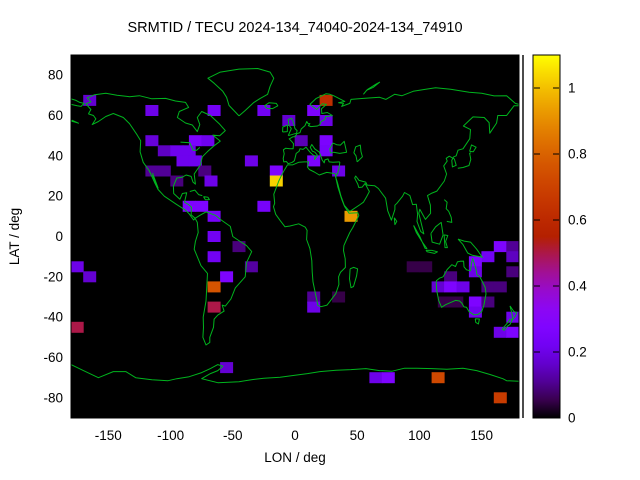 The width and height of the screenshot is (640, 480). I want to click on y-tick-label: 20, so click(55, 196).